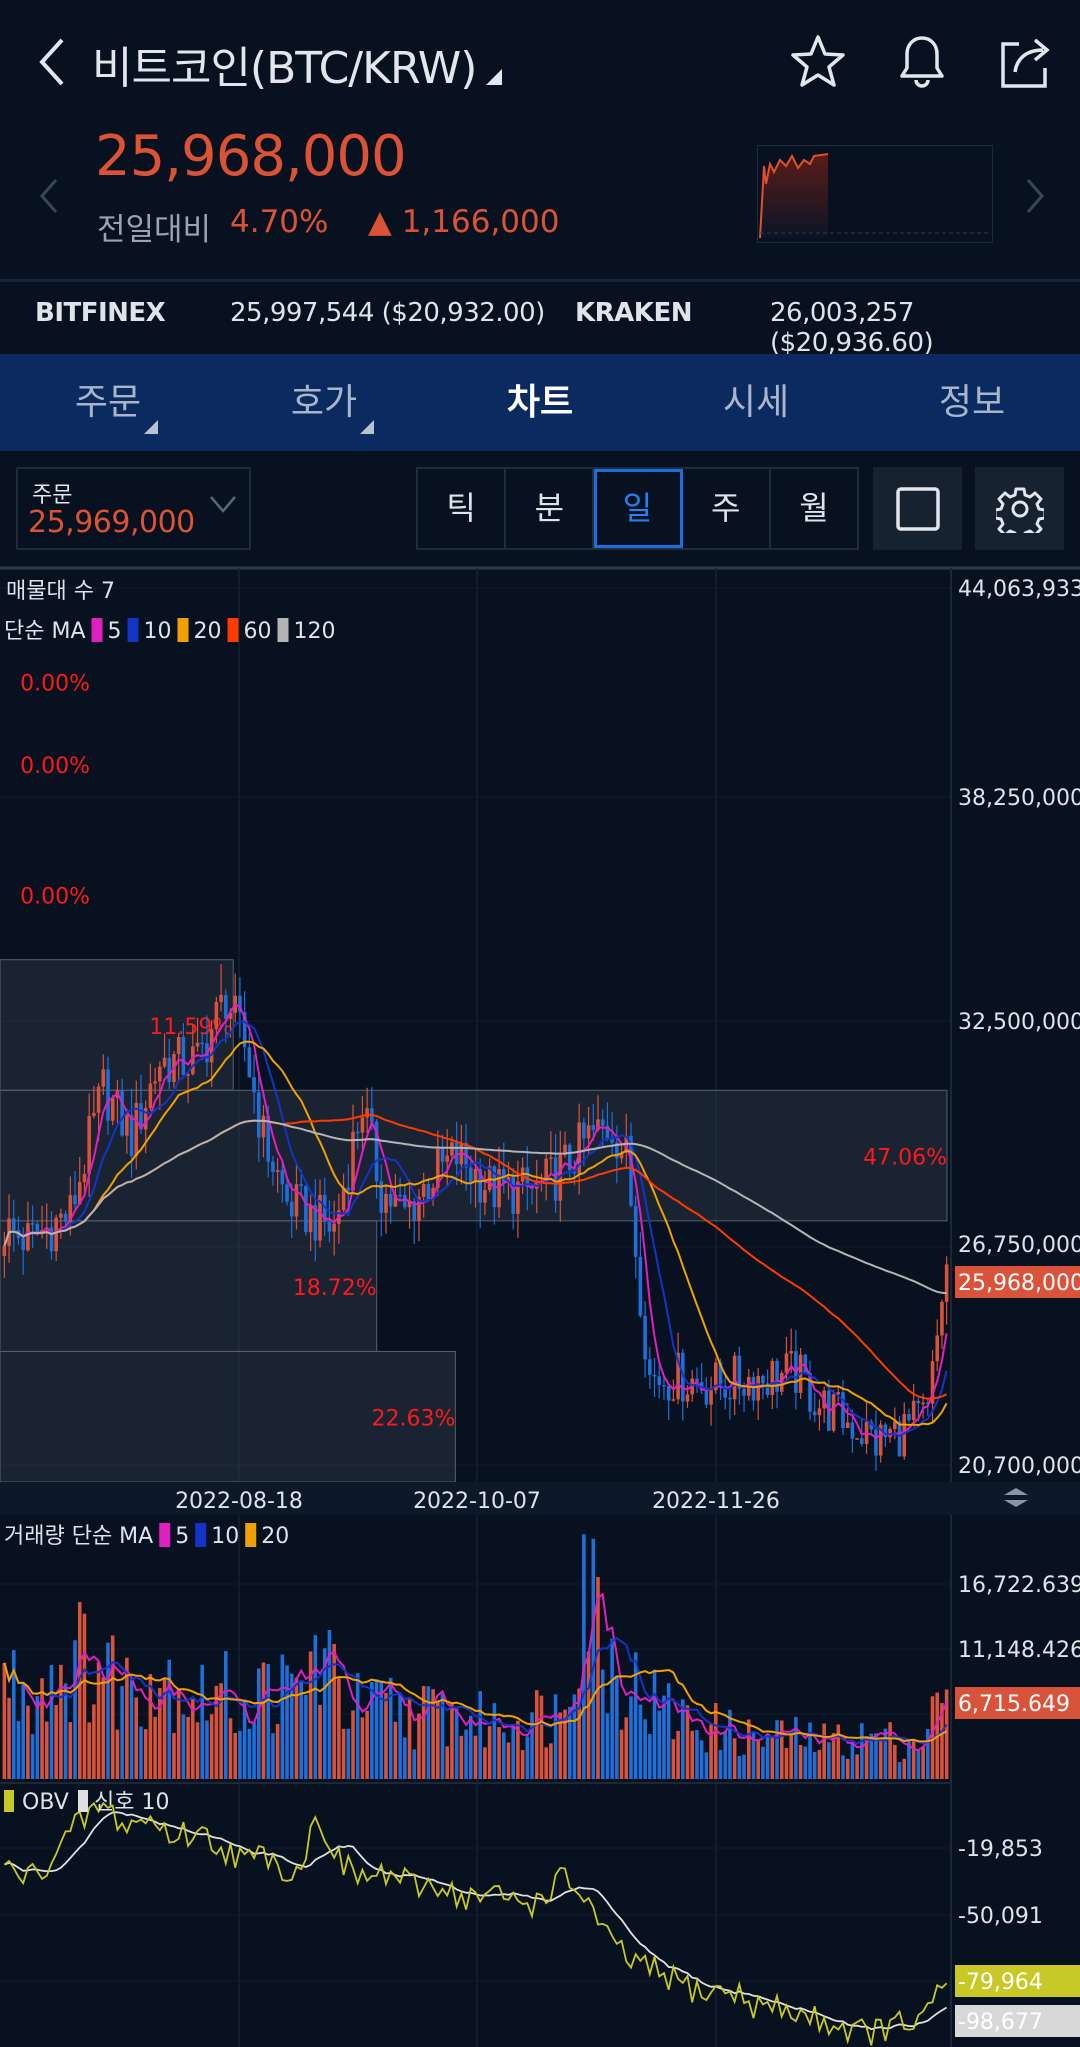 The image size is (1080, 2047). What do you see at coordinates (108, 402) in the screenshot?
I see `tab-order: 주문` at bounding box center [108, 402].